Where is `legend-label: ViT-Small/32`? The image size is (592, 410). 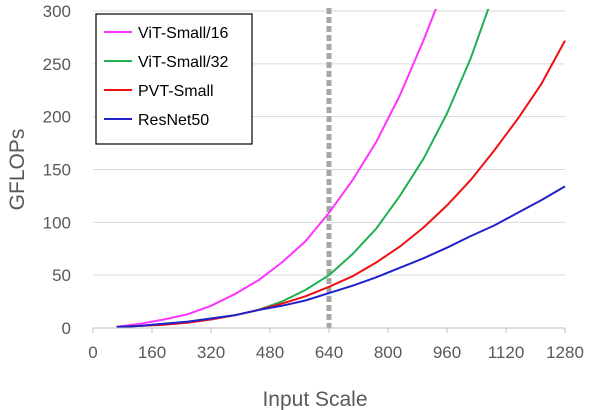 legend-label: ViT-Small/32 is located at coordinates (183, 62).